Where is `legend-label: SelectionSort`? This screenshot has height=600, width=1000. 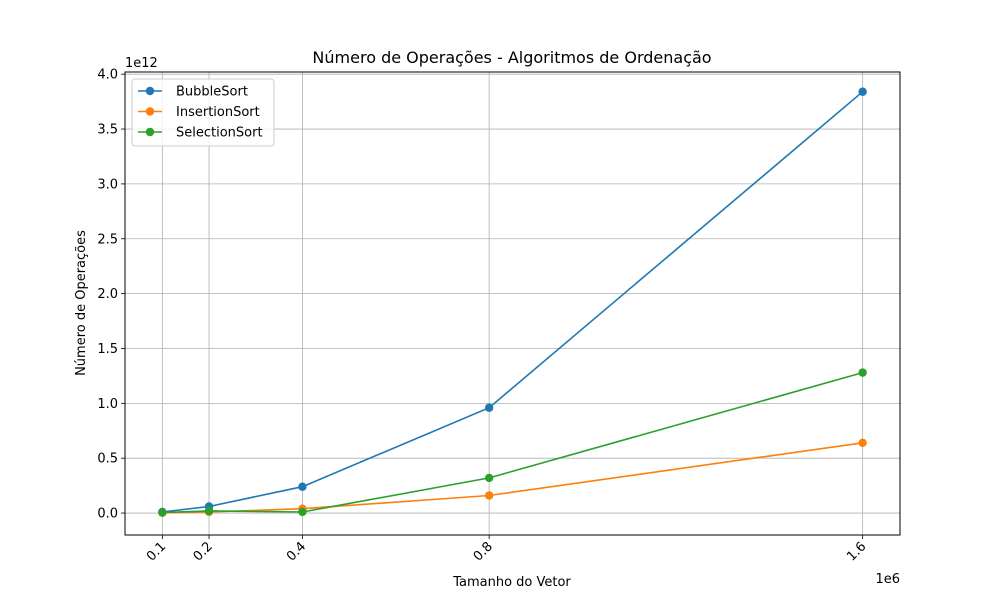 legend-label: SelectionSort is located at coordinates (219, 133).